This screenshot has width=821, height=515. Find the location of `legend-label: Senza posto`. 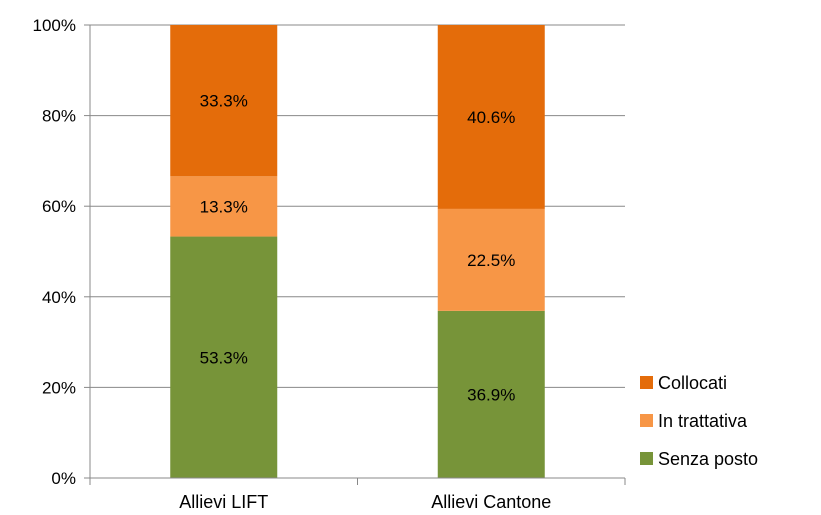

legend-label: Senza posto is located at coordinates (708, 459).